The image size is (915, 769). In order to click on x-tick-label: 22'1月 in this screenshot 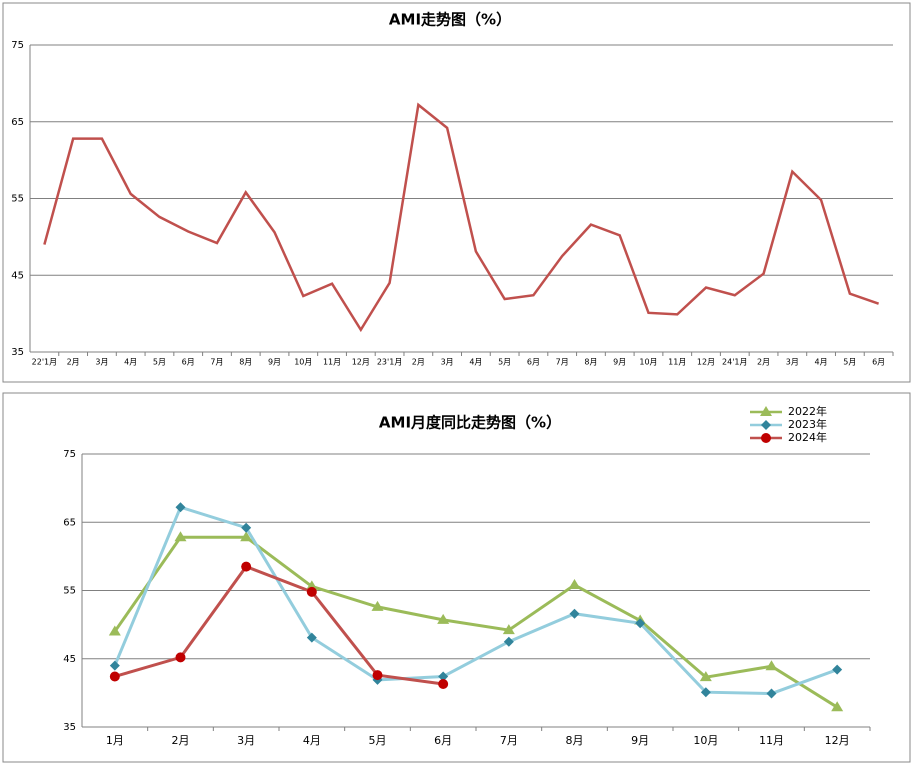, I will do `click(44, 362)`.